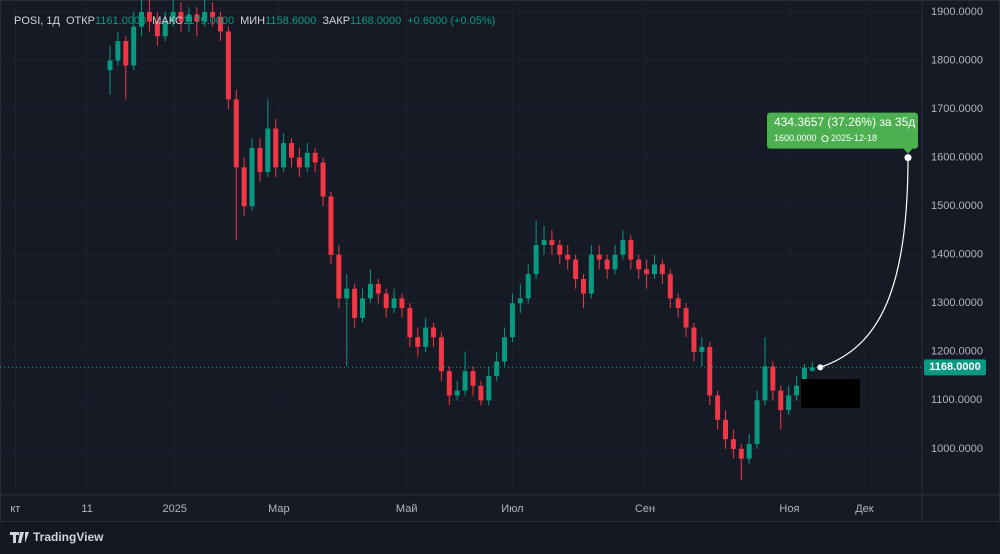  I want to click on y-tick-label: 1300.0000, so click(957, 303).